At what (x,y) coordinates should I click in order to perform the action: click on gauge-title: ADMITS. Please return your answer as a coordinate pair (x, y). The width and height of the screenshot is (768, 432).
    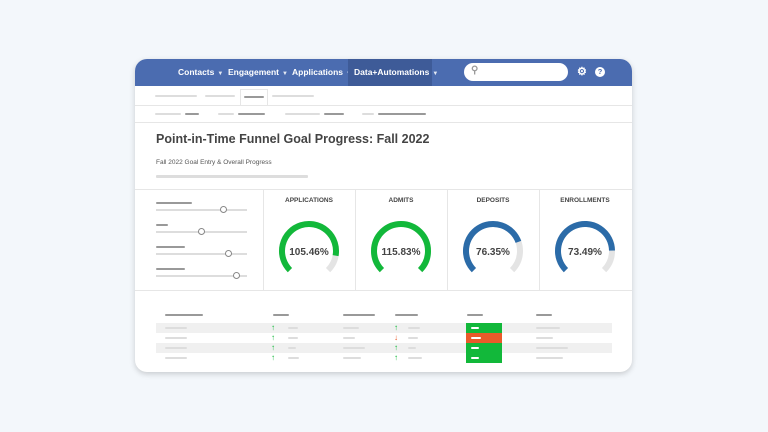
    Looking at the image, I should click on (401, 200).